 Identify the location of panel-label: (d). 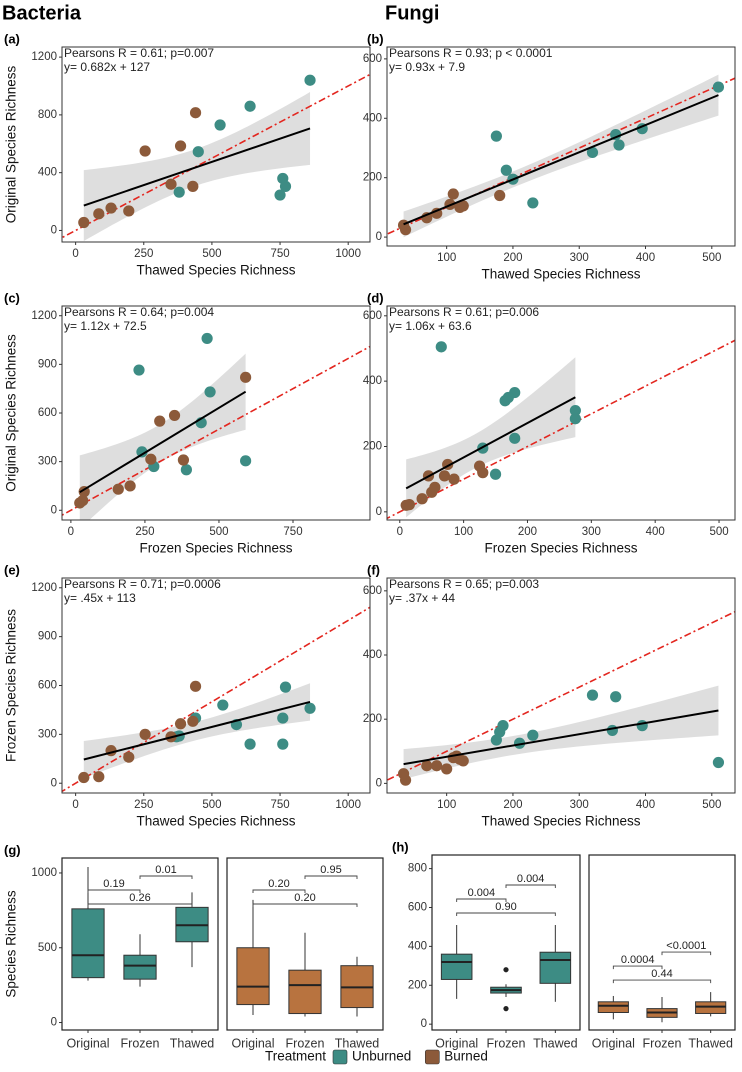
(375, 297).